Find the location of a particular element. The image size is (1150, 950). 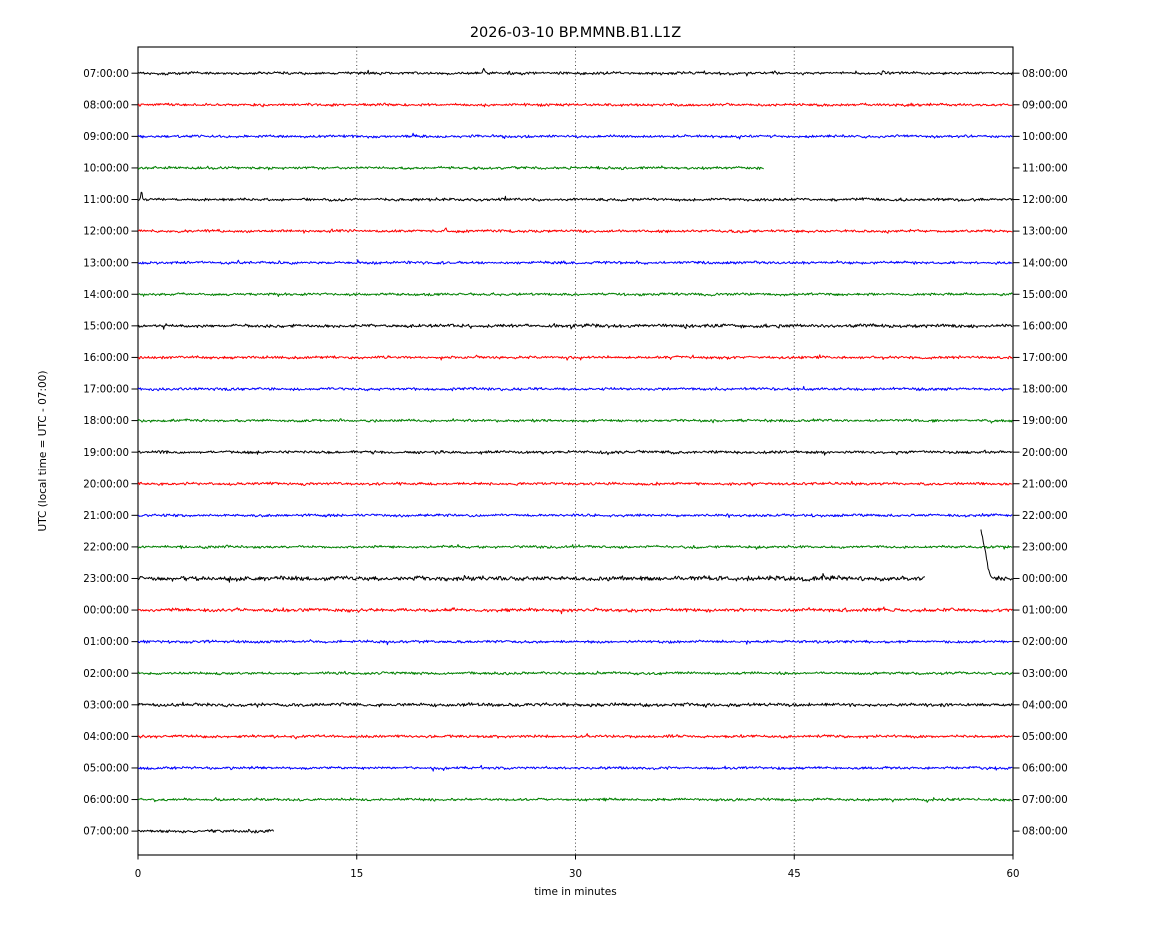

local-time-label: 15:00:00 is located at coordinates (1045, 295).